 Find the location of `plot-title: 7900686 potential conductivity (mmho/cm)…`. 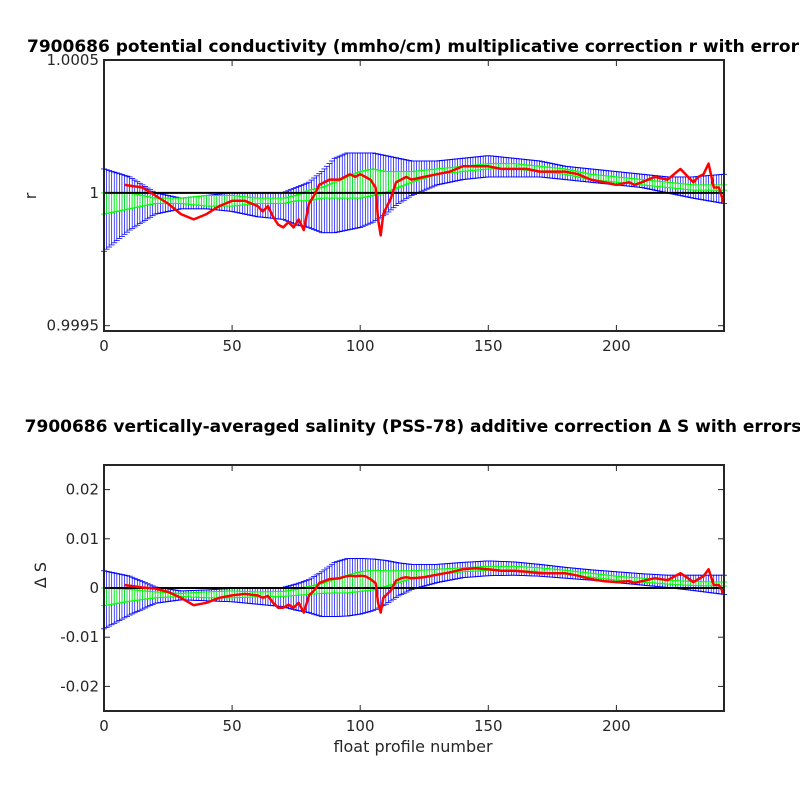

plot-title: 7900686 potential conductivity (mmho/cm)… is located at coordinates (413, 47).